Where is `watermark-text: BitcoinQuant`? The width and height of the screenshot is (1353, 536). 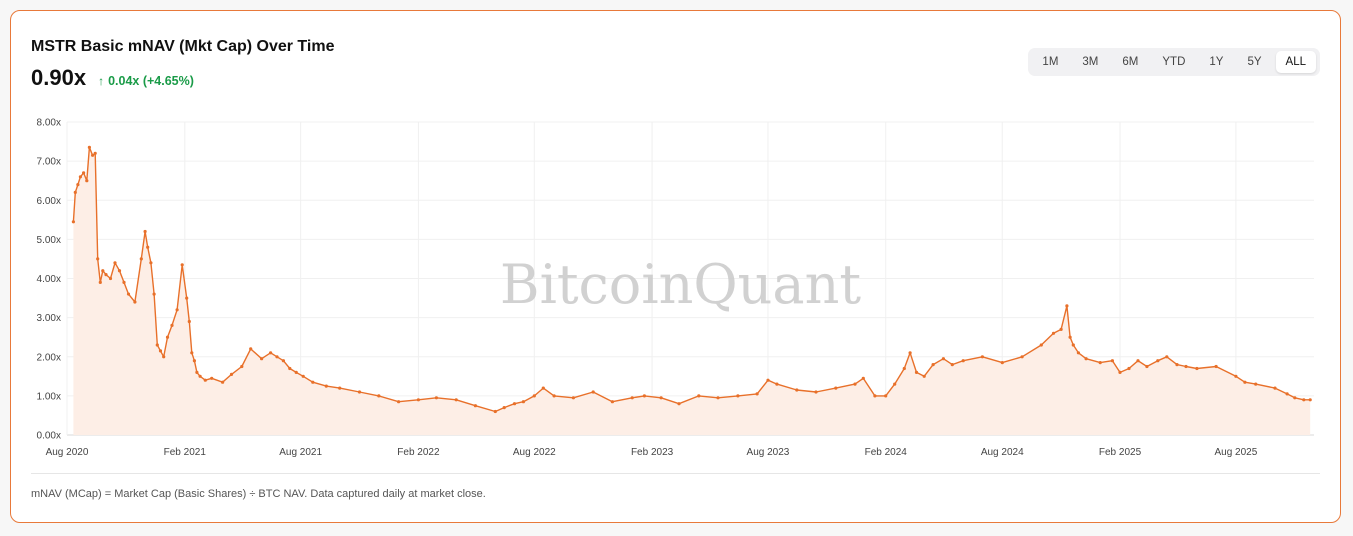 watermark-text: BitcoinQuant is located at coordinates (680, 284).